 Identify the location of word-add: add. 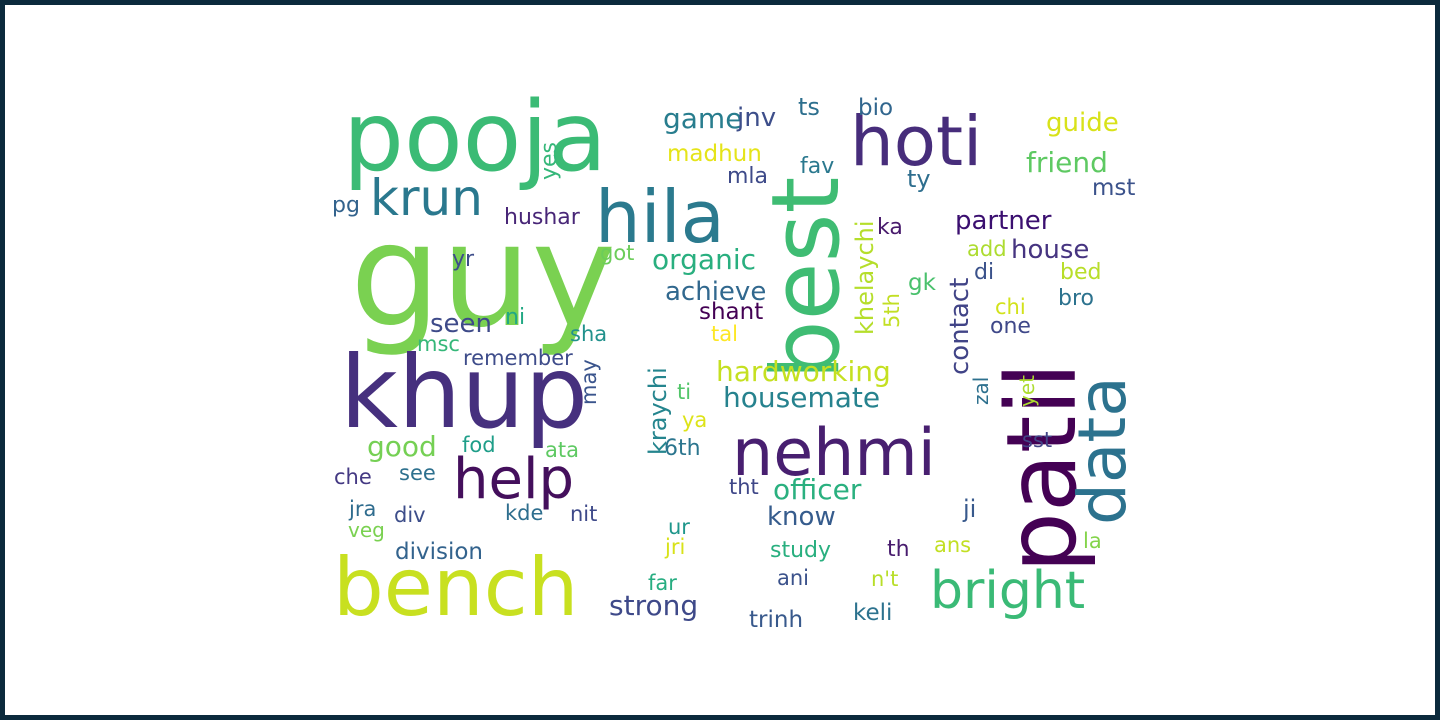
(987, 249).